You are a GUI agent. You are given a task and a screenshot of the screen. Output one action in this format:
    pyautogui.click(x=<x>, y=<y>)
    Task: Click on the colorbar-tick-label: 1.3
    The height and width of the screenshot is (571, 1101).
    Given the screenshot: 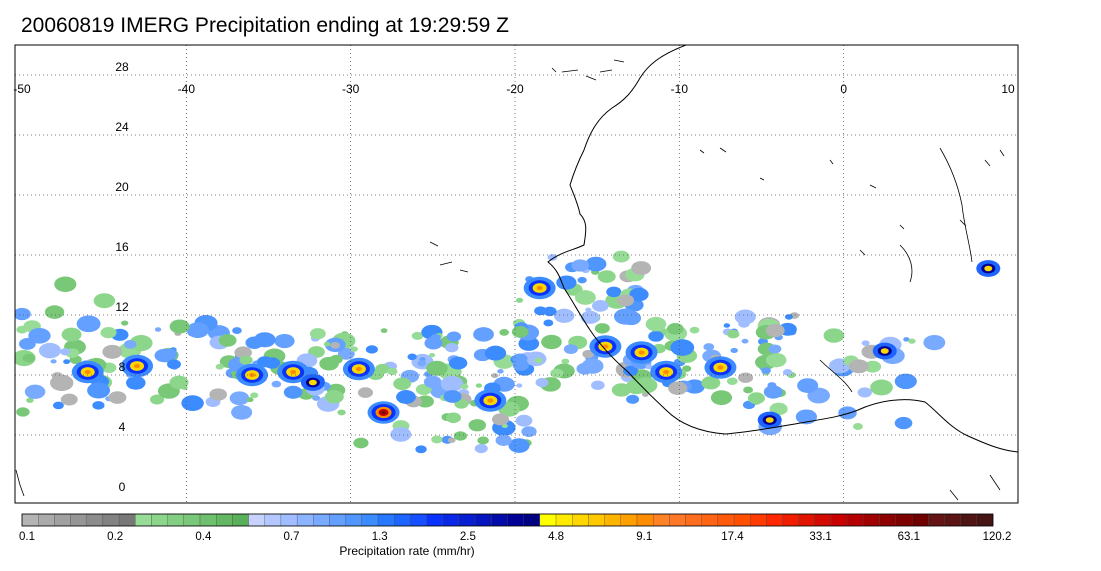 What is the action you would take?
    pyautogui.click(x=379, y=537)
    